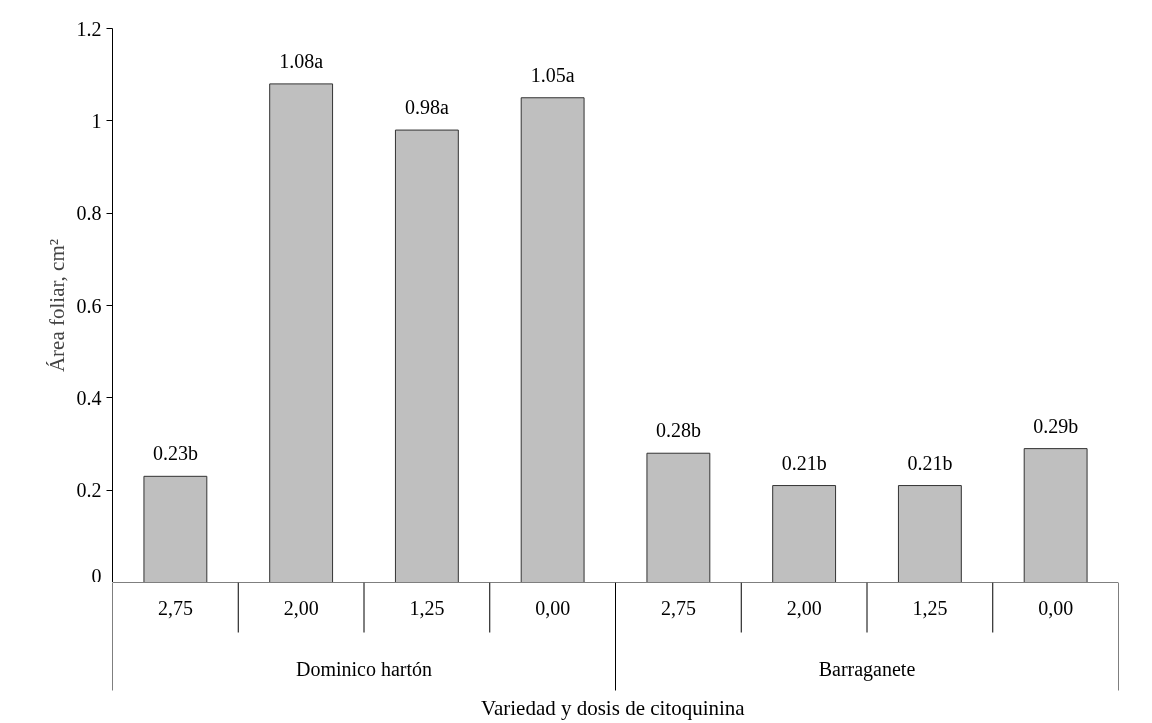  What do you see at coordinates (89, 213) in the screenshot?
I see `y-tick-label: 0.8` at bounding box center [89, 213].